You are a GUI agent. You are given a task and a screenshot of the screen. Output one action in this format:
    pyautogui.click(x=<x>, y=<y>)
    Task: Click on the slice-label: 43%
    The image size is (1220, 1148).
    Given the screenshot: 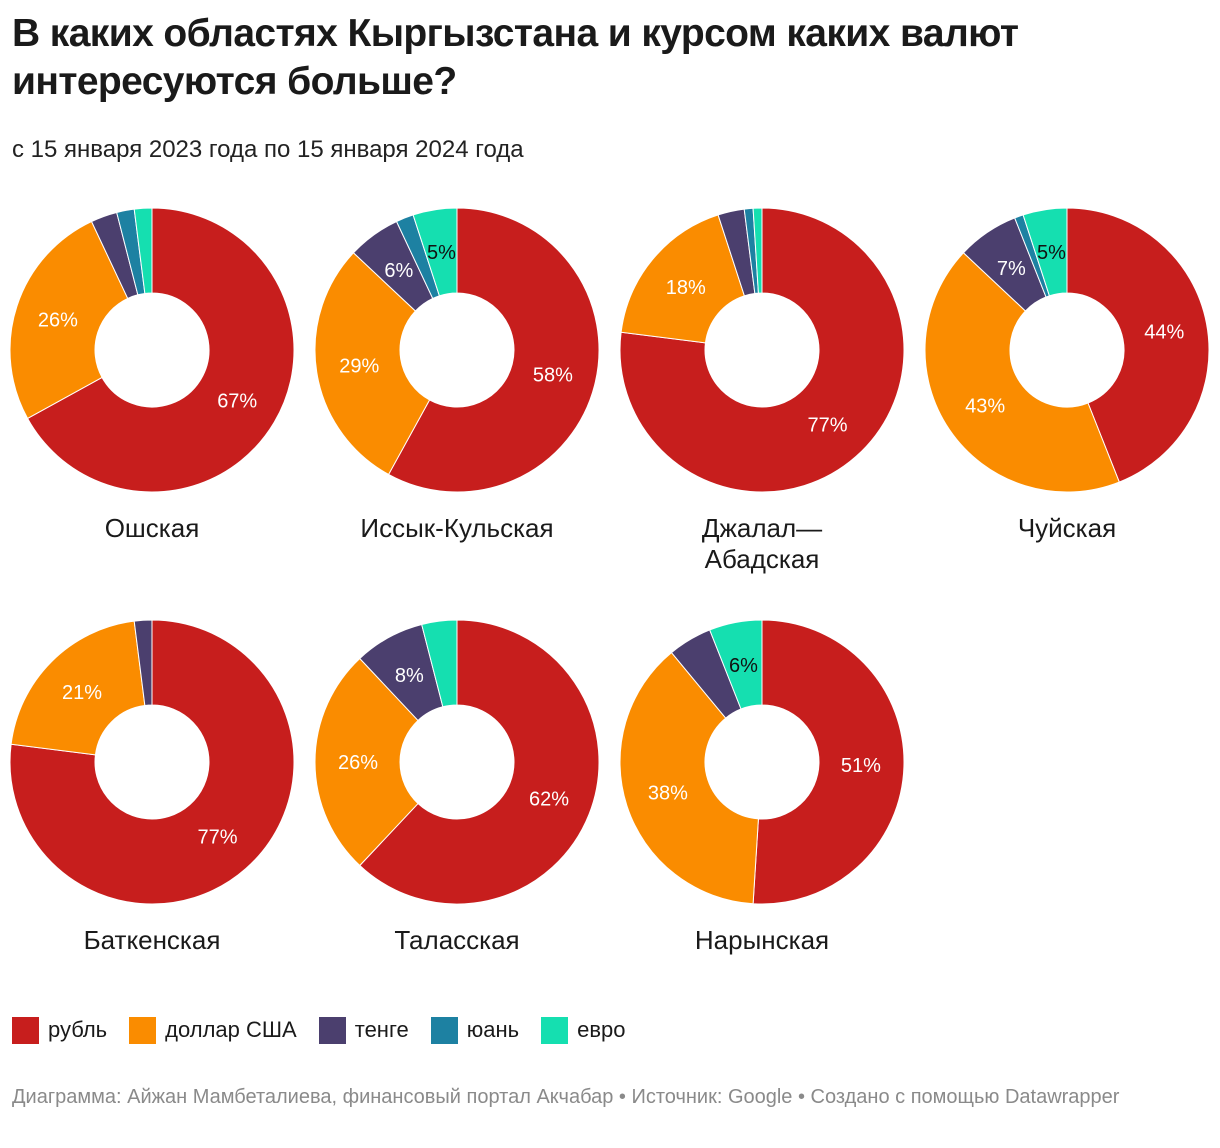 What is the action you would take?
    pyautogui.click(x=985, y=407)
    